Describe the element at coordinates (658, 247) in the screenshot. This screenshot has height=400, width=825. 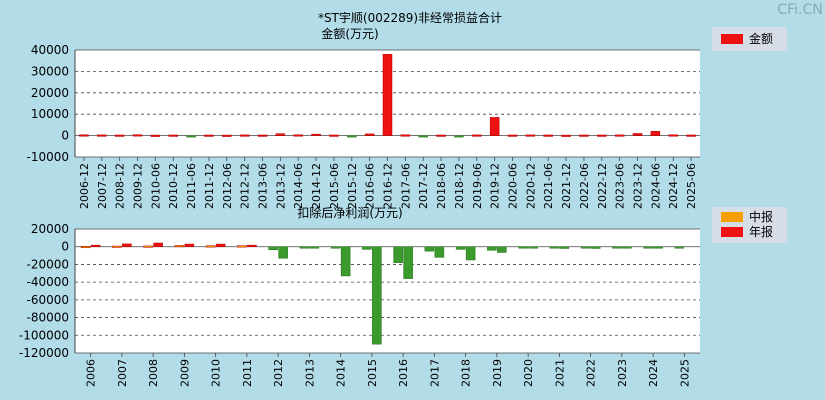
I see `bar-年报-2024` at that location.